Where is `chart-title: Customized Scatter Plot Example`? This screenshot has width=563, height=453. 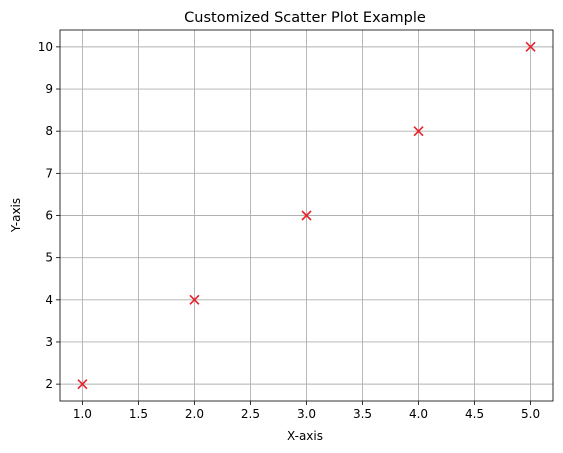
chart-title: Customized Scatter Plot Example is located at coordinates (305, 18).